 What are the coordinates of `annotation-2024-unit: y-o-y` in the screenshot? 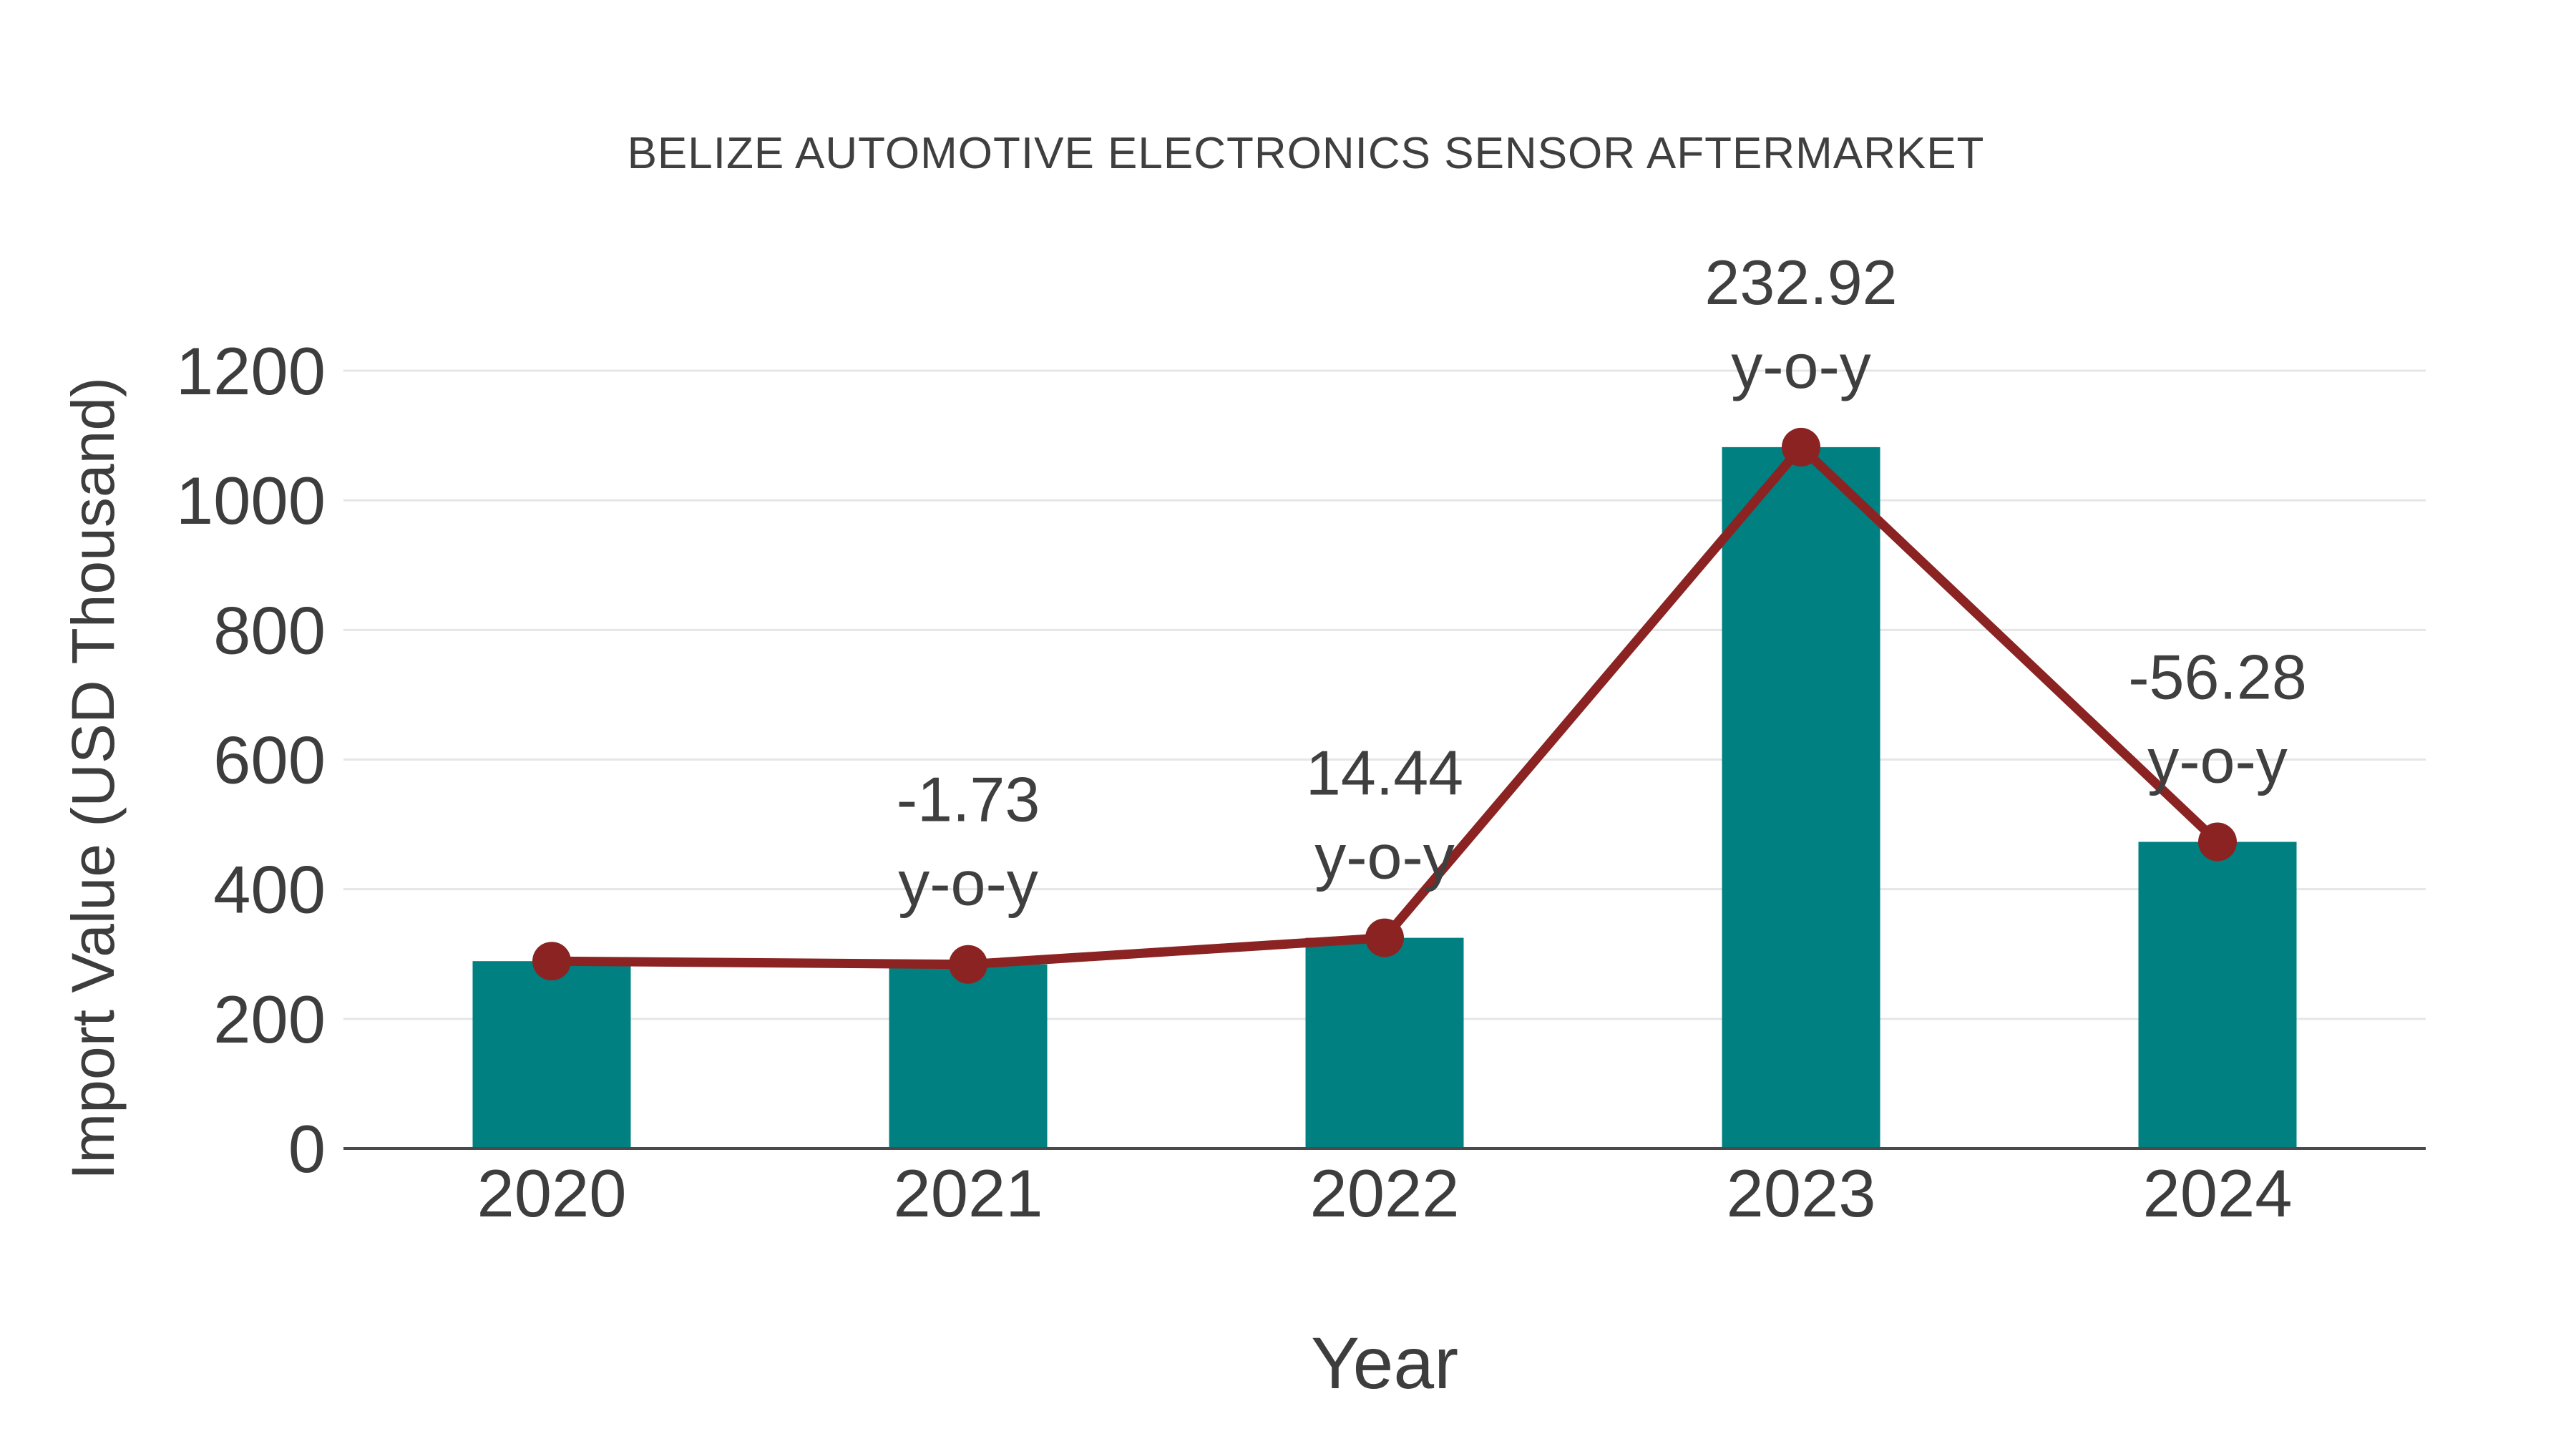 It's located at (2217, 761).